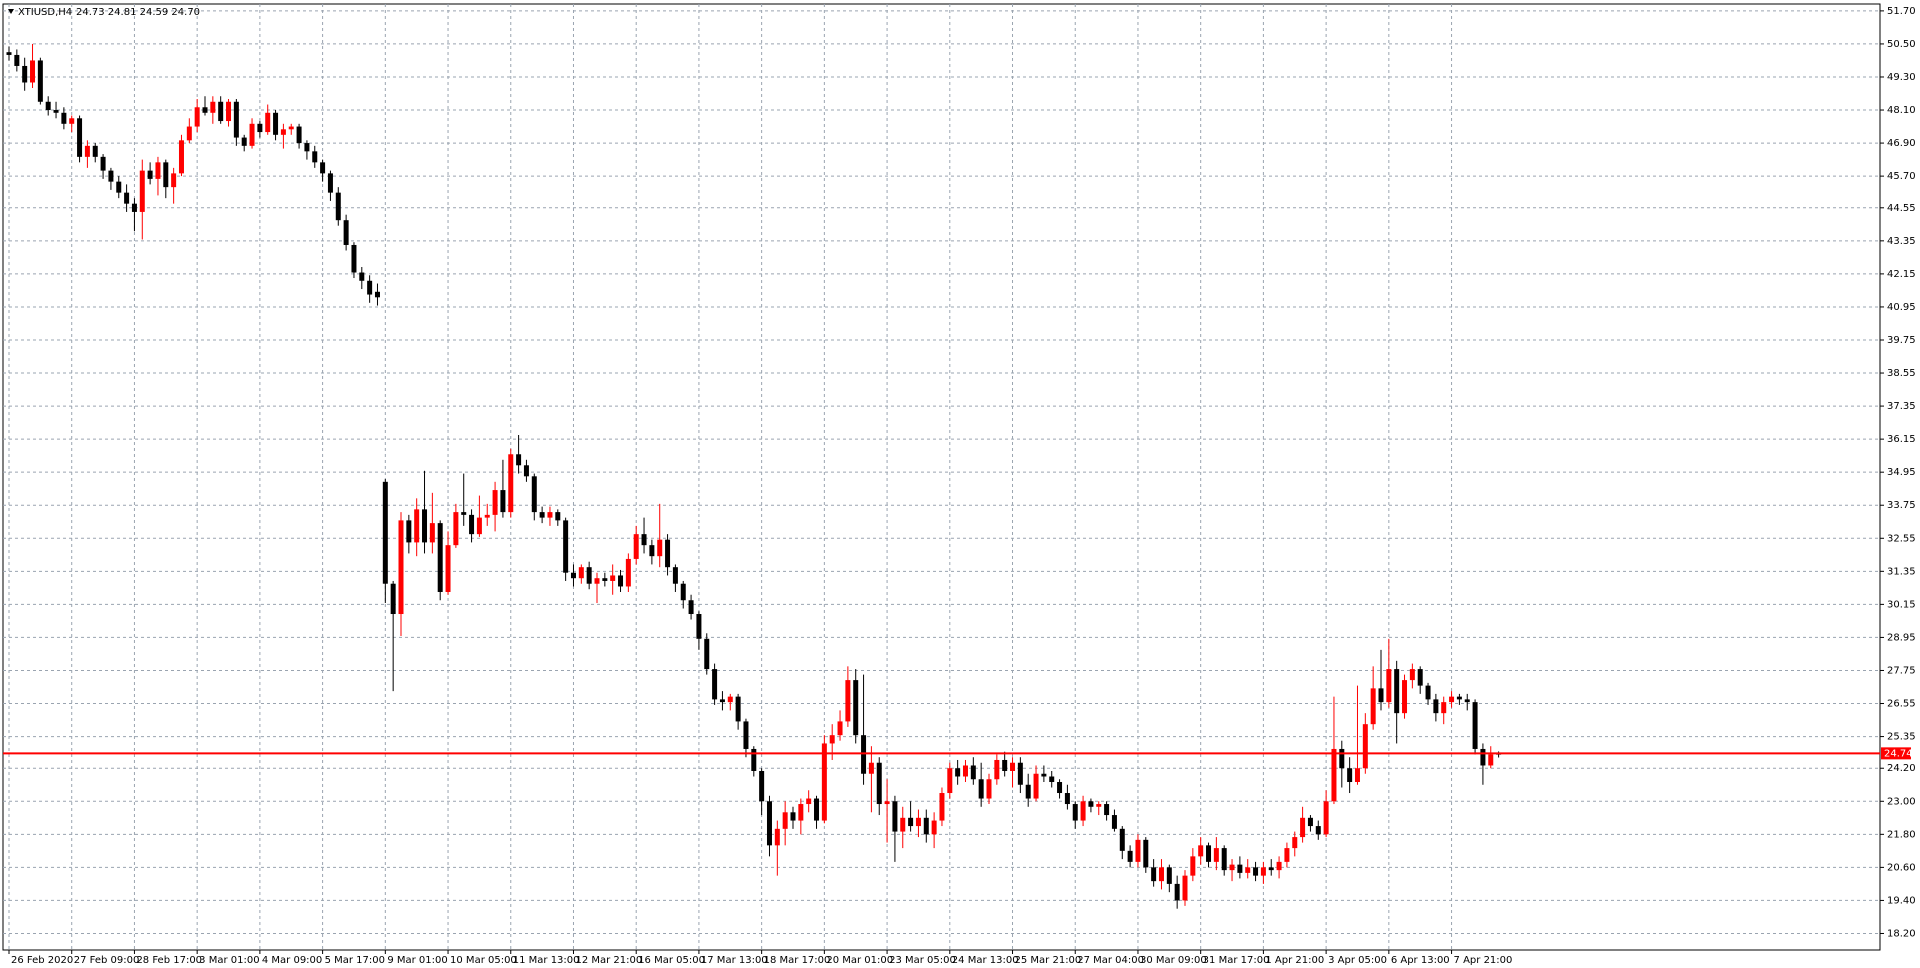  What do you see at coordinates (1236, 960) in the screenshot?
I see `x-tick-label: 31 Mar 17:00` at bounding box center [1236, 960].